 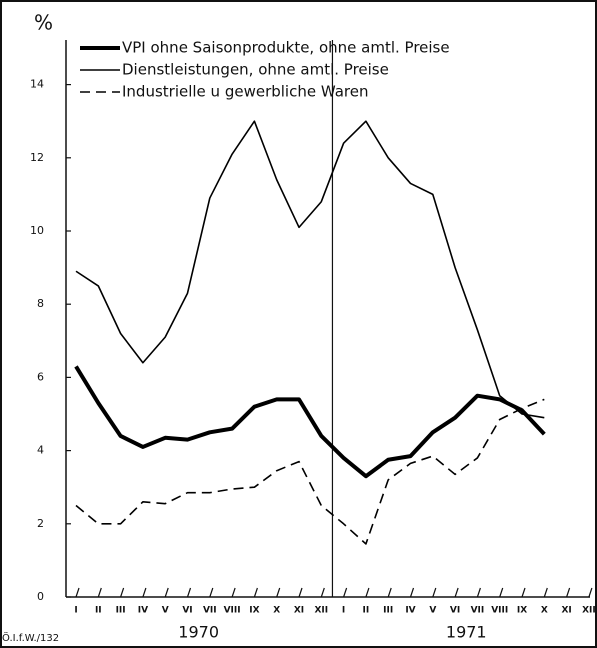 I want to click on y-tick-label: 8, so click(x=40, y=303).